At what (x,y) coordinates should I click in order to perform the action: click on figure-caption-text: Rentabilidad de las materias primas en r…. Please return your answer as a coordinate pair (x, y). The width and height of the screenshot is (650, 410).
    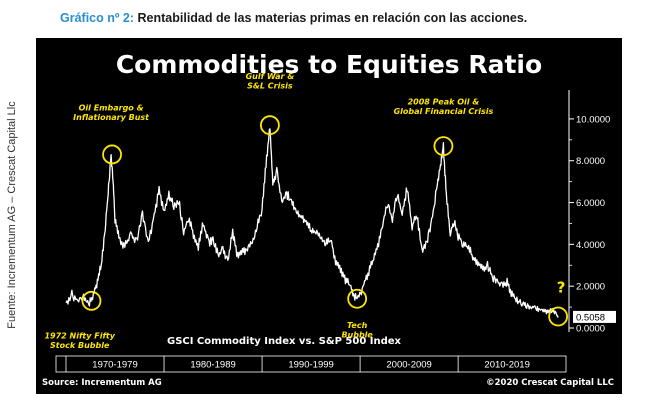
    Looking at the image, I should click on (332, 18).